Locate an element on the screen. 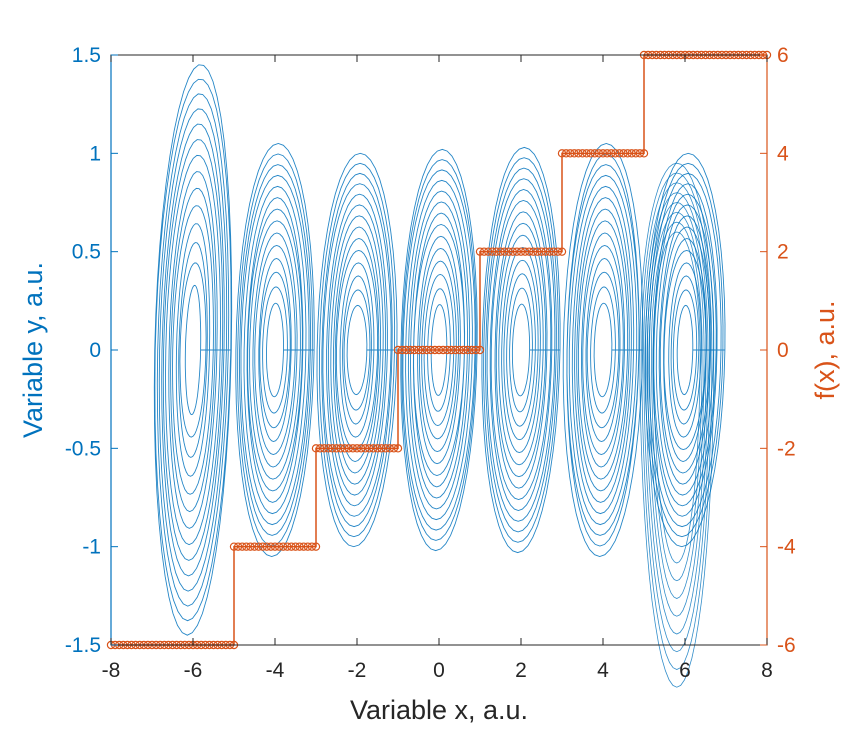 This screenshot has height=729, width=850. left-y-tick-label: 1.5 is located at coordinates (86, 55).